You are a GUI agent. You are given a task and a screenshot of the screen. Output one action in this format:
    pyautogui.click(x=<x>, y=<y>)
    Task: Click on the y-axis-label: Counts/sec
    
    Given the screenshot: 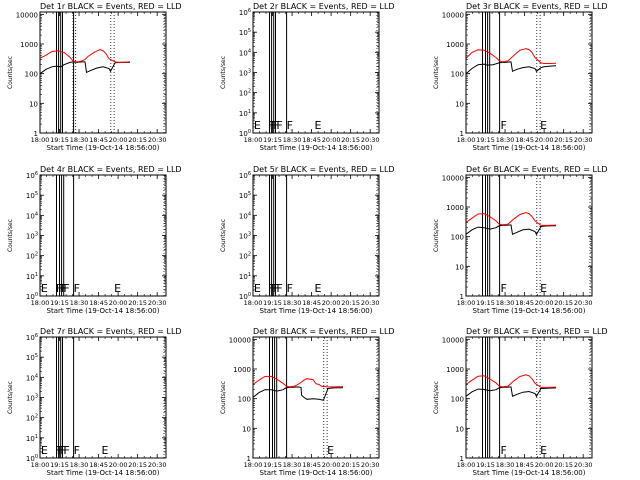 What is the action you would take?
    pyautogui.click(x=10, y=397)
    